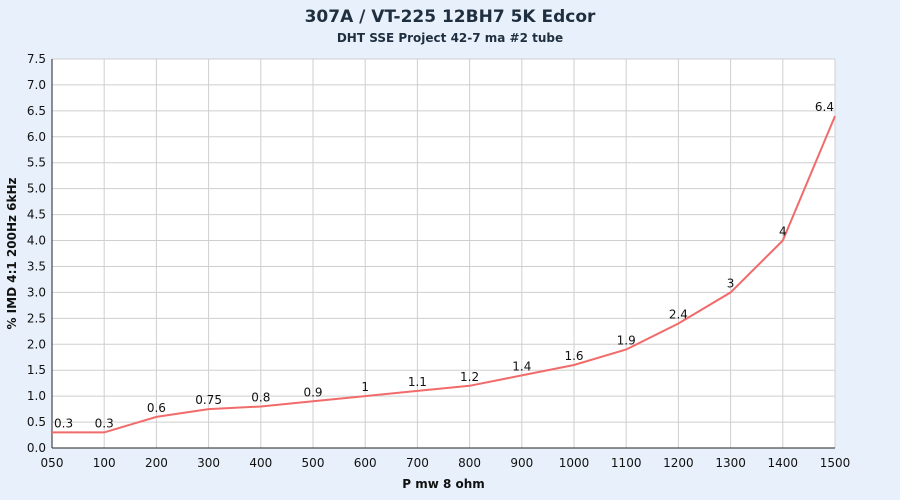 The image size is (900, 500). Describe the element at coordinates (36, 370) in the screenshot. I see `y-tick-label: 1.5` at that location.